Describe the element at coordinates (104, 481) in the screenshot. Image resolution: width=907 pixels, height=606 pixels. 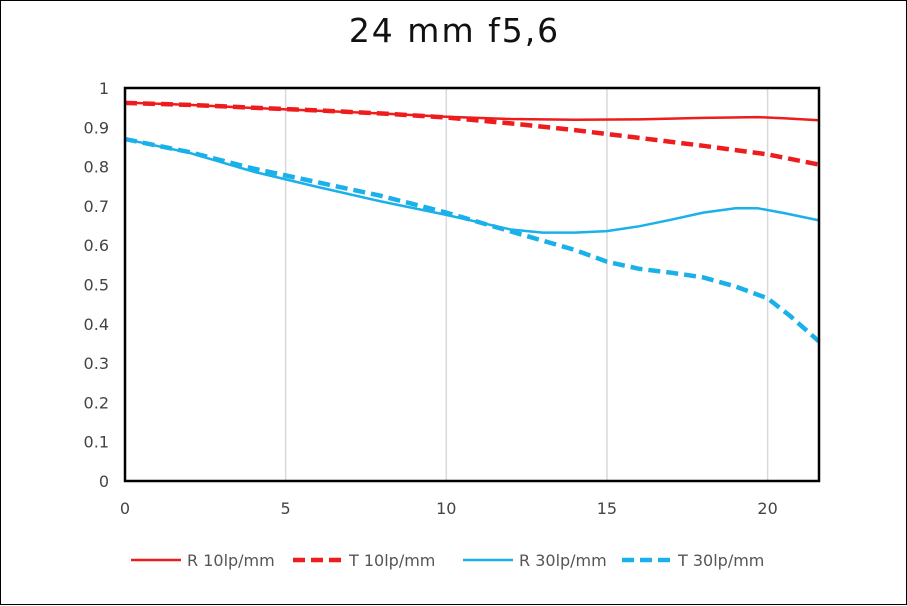
I see `y-tick-label-0: 0` at that location.